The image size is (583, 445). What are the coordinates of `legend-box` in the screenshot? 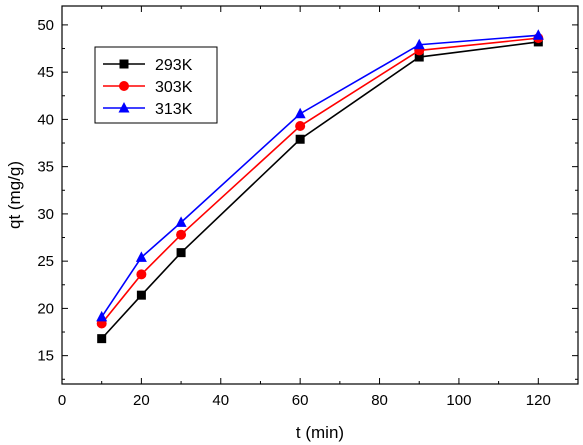 It's located at (156, 85).